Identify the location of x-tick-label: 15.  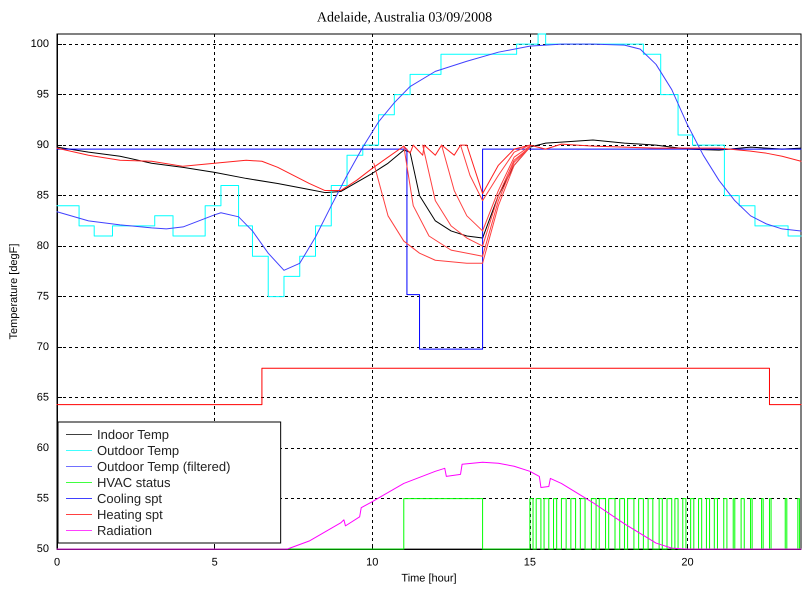
(530, 562).